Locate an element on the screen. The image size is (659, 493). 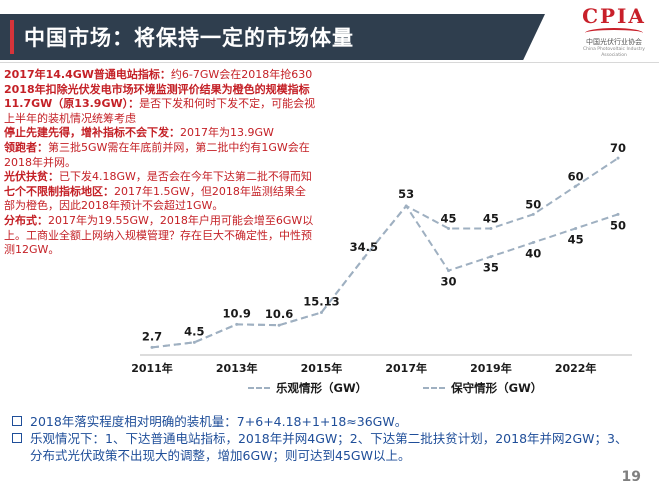
data-label: 2.7 is located at coordinates (152, 336).